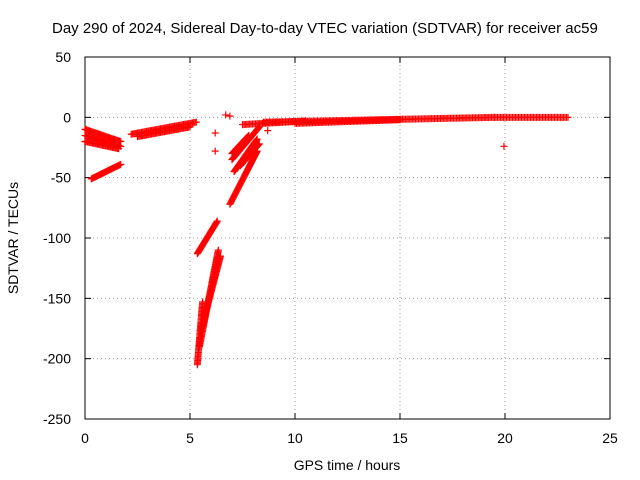  I want to click on y-tick-label: 0, so click(67, 117).